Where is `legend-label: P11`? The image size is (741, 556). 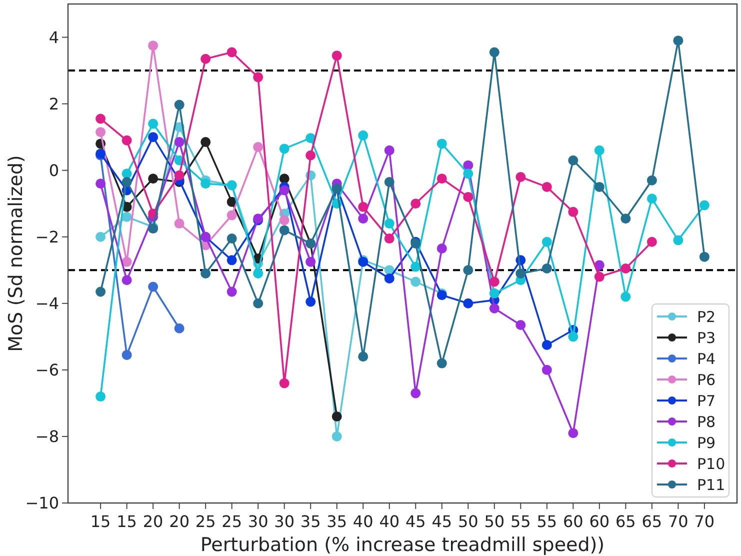
legend-label: P11 is located at coordinates (711, 485).